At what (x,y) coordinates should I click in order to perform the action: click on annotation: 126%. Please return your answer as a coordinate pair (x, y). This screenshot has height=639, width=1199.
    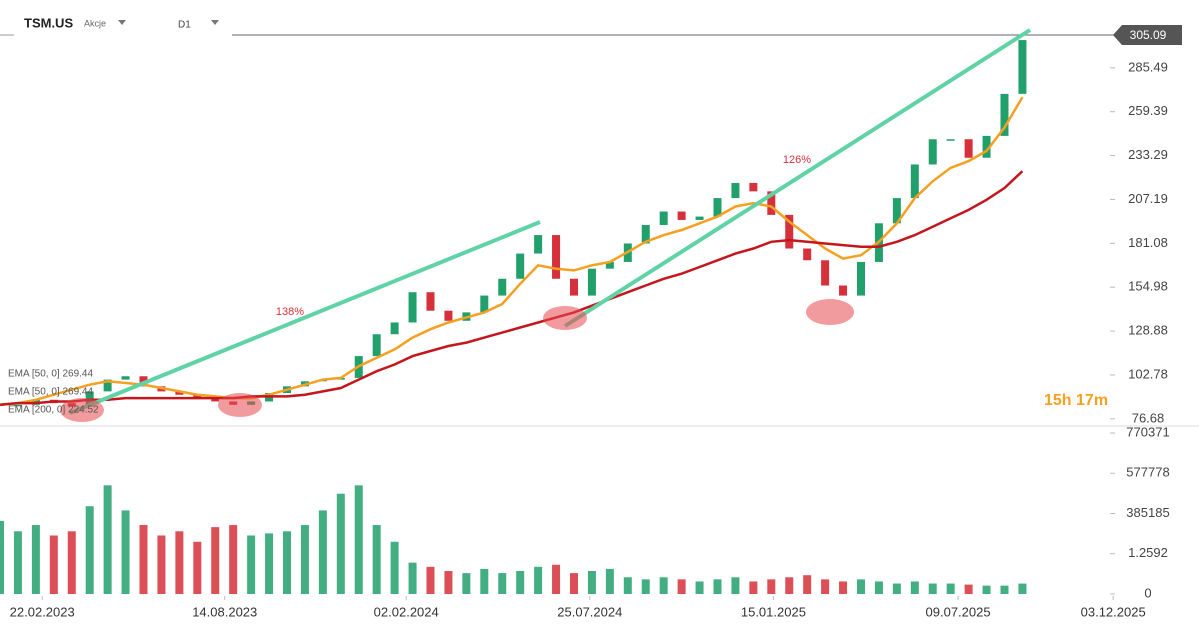
    Looking at the image, I should click on (797, 160).